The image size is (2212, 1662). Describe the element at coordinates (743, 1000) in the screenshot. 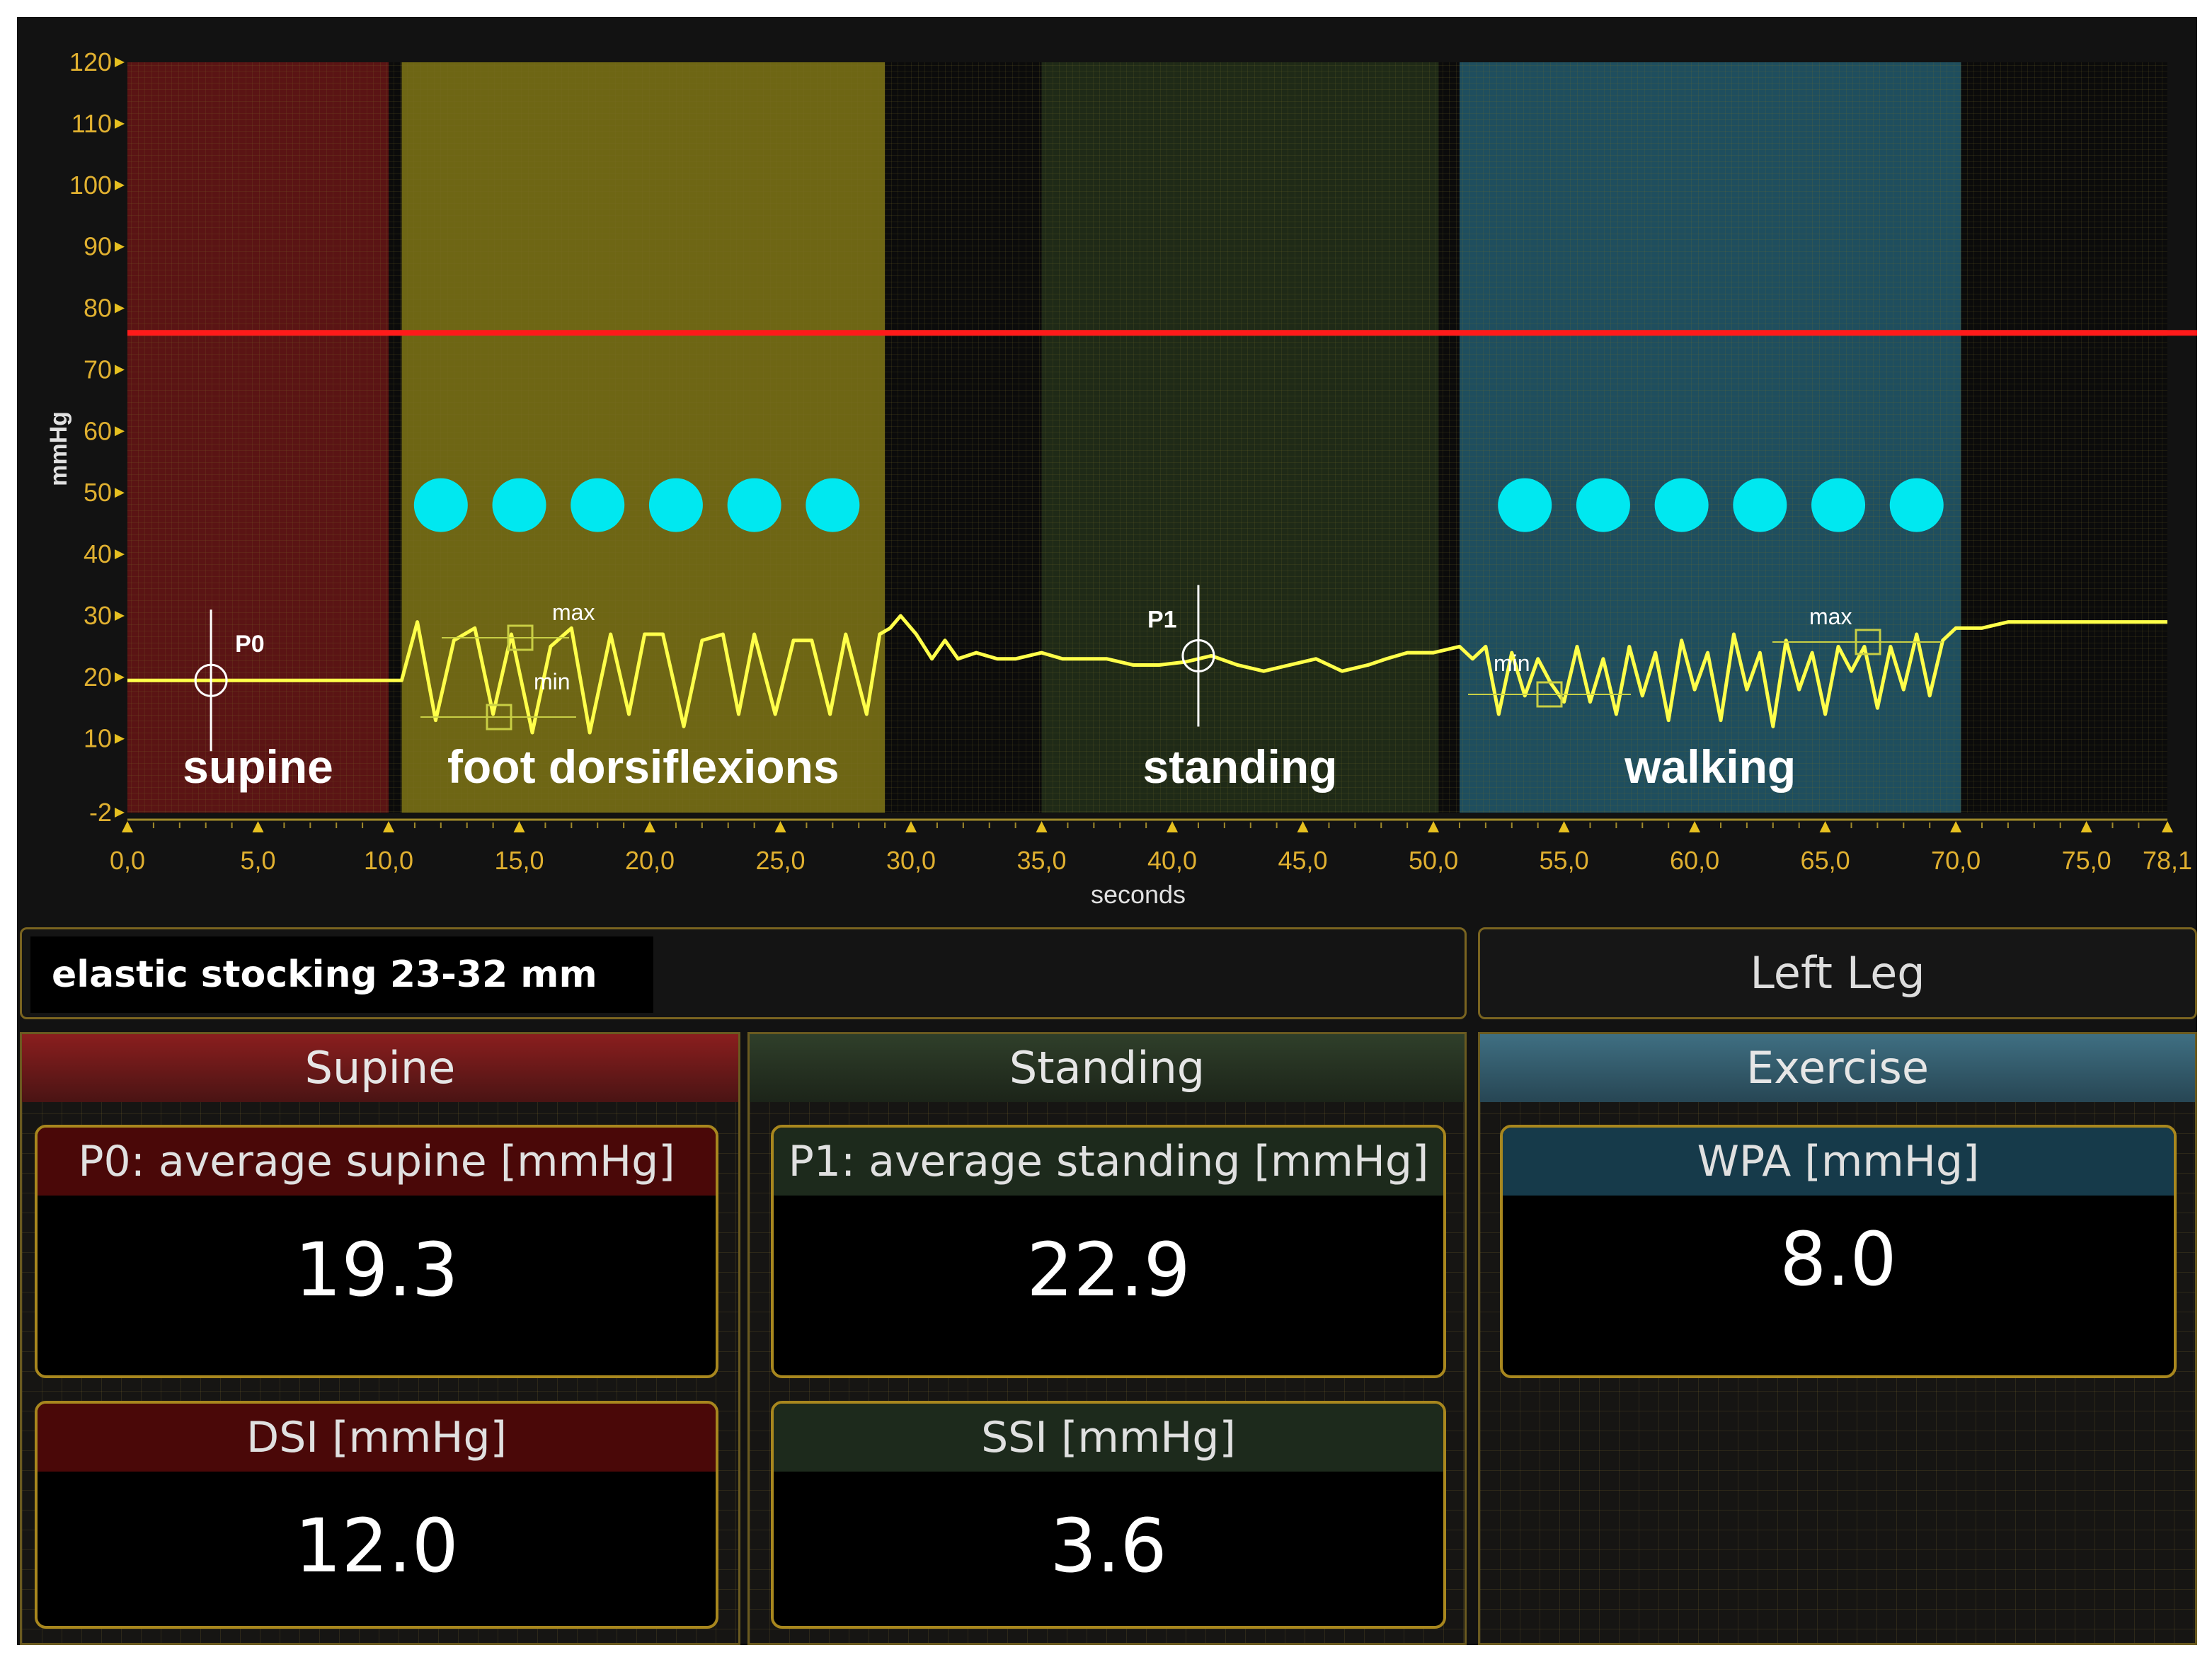

I see `condition-bar: elastic stocking 23-32 mm Hg` at that location.